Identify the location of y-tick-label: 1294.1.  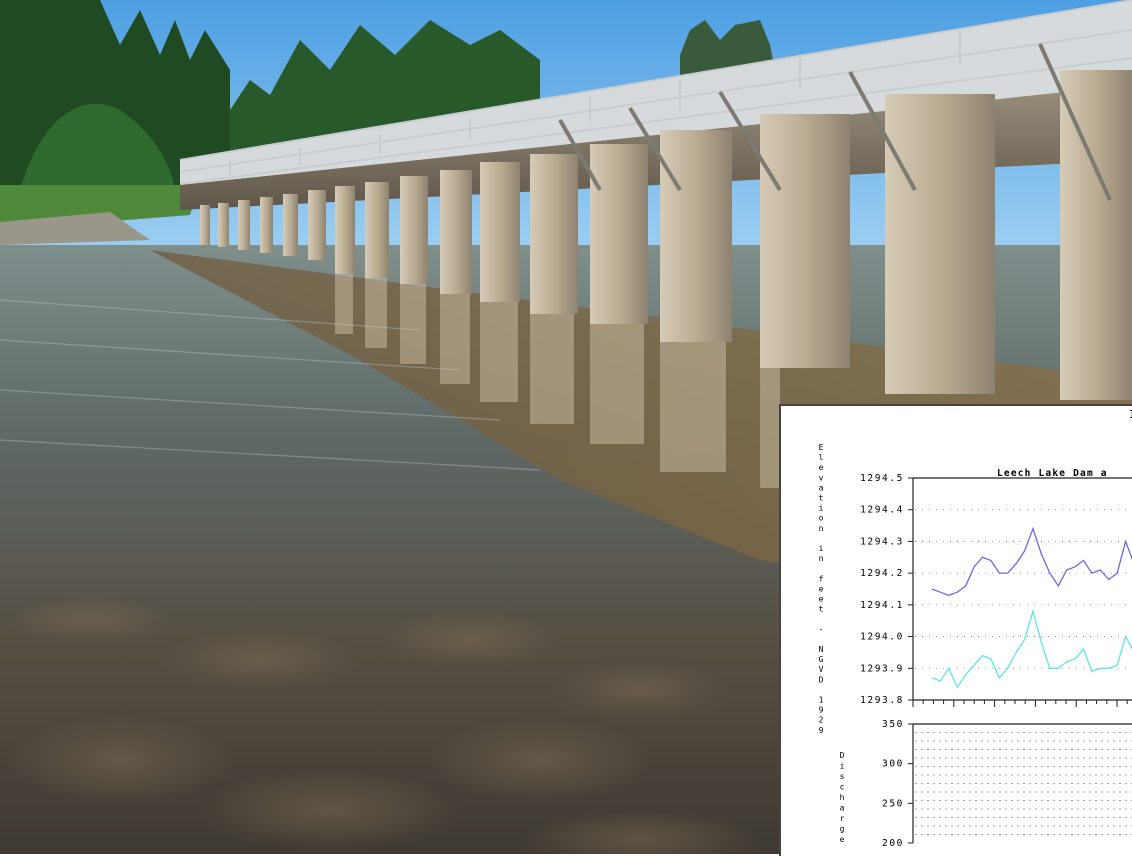
(882, 605).